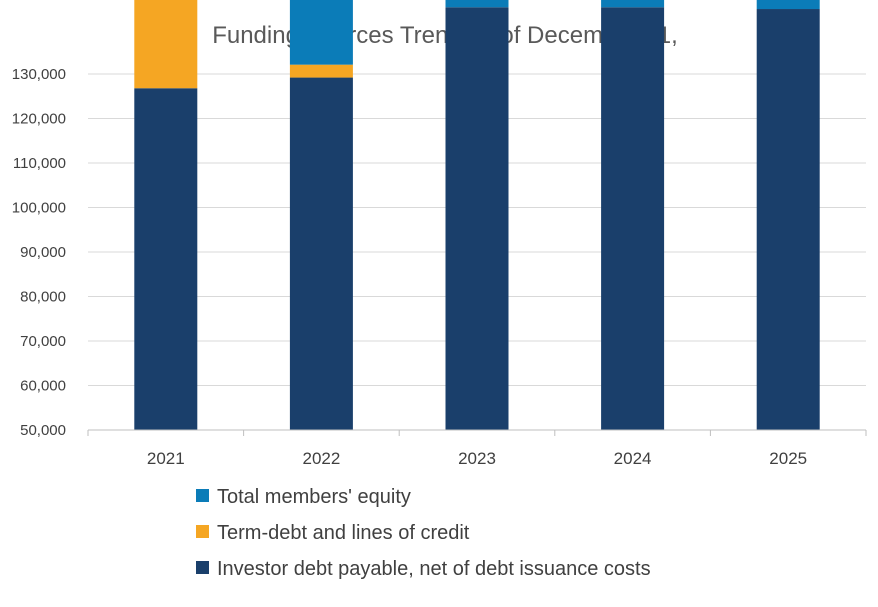  Describe the element at coordinates (633, 458) in the screenshot. I see `x-tick-label: 2024` at that location.